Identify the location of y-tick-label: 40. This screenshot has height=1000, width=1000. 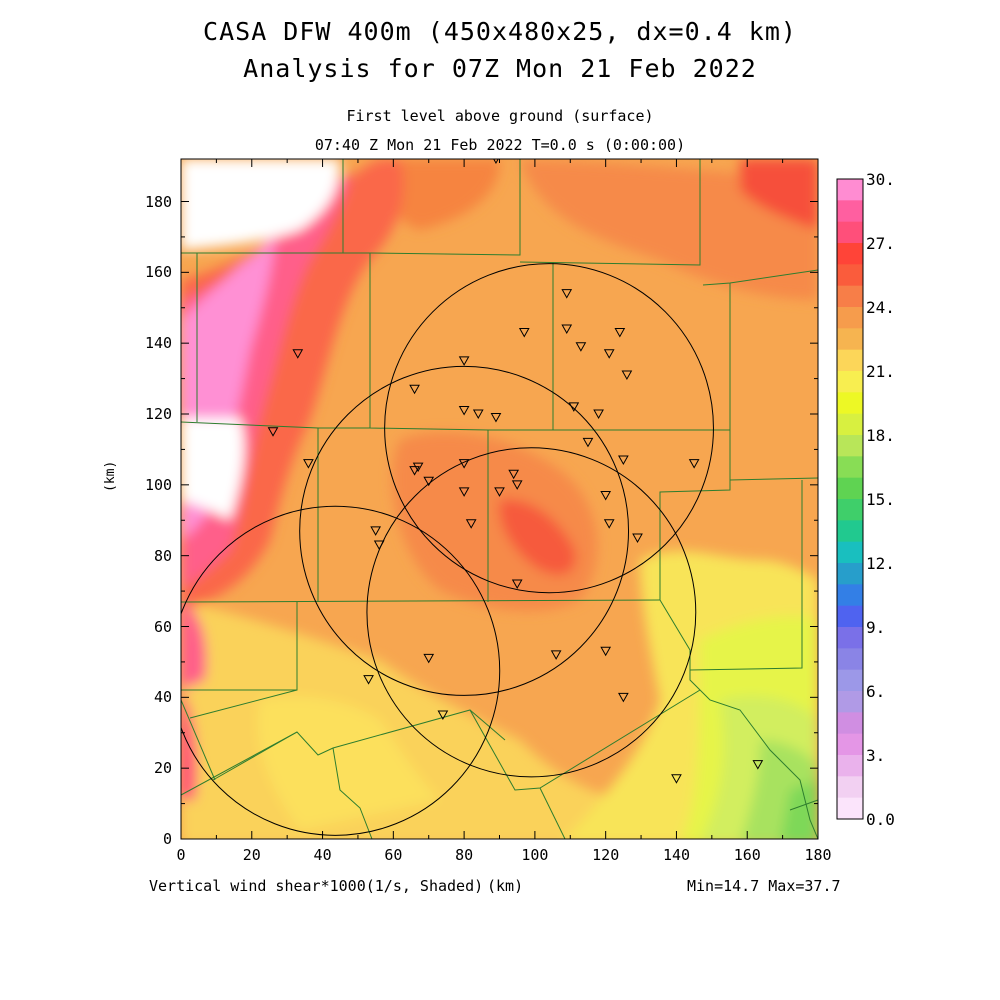
(163, 697).